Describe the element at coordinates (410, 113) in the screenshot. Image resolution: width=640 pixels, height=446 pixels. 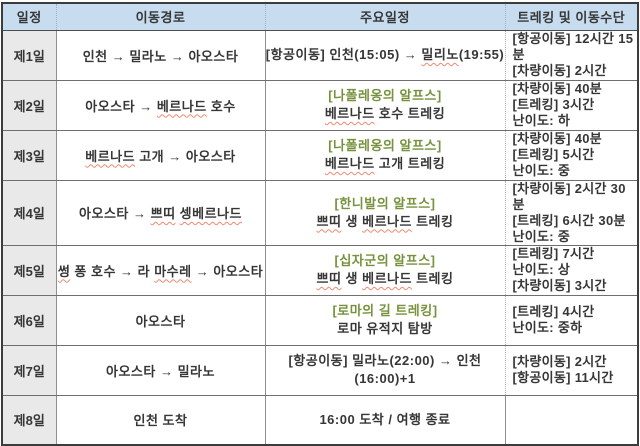
I see `text-segment: 호수 트레킹` at that location.